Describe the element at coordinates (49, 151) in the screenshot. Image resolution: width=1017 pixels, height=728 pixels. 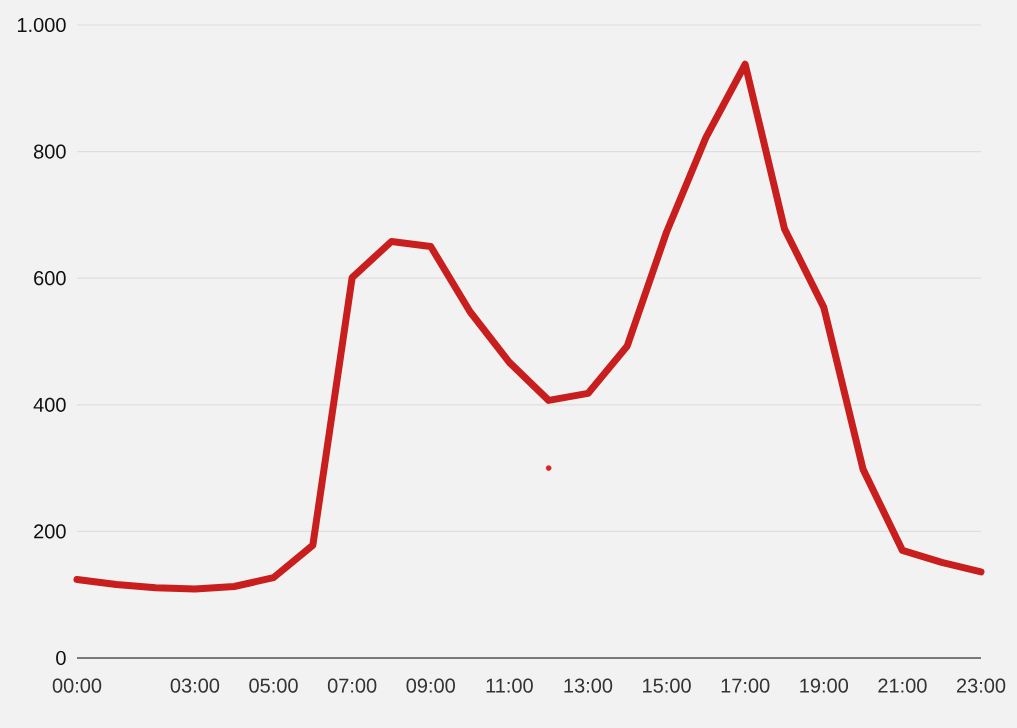
I see `y-tick-label: 800` at that location.